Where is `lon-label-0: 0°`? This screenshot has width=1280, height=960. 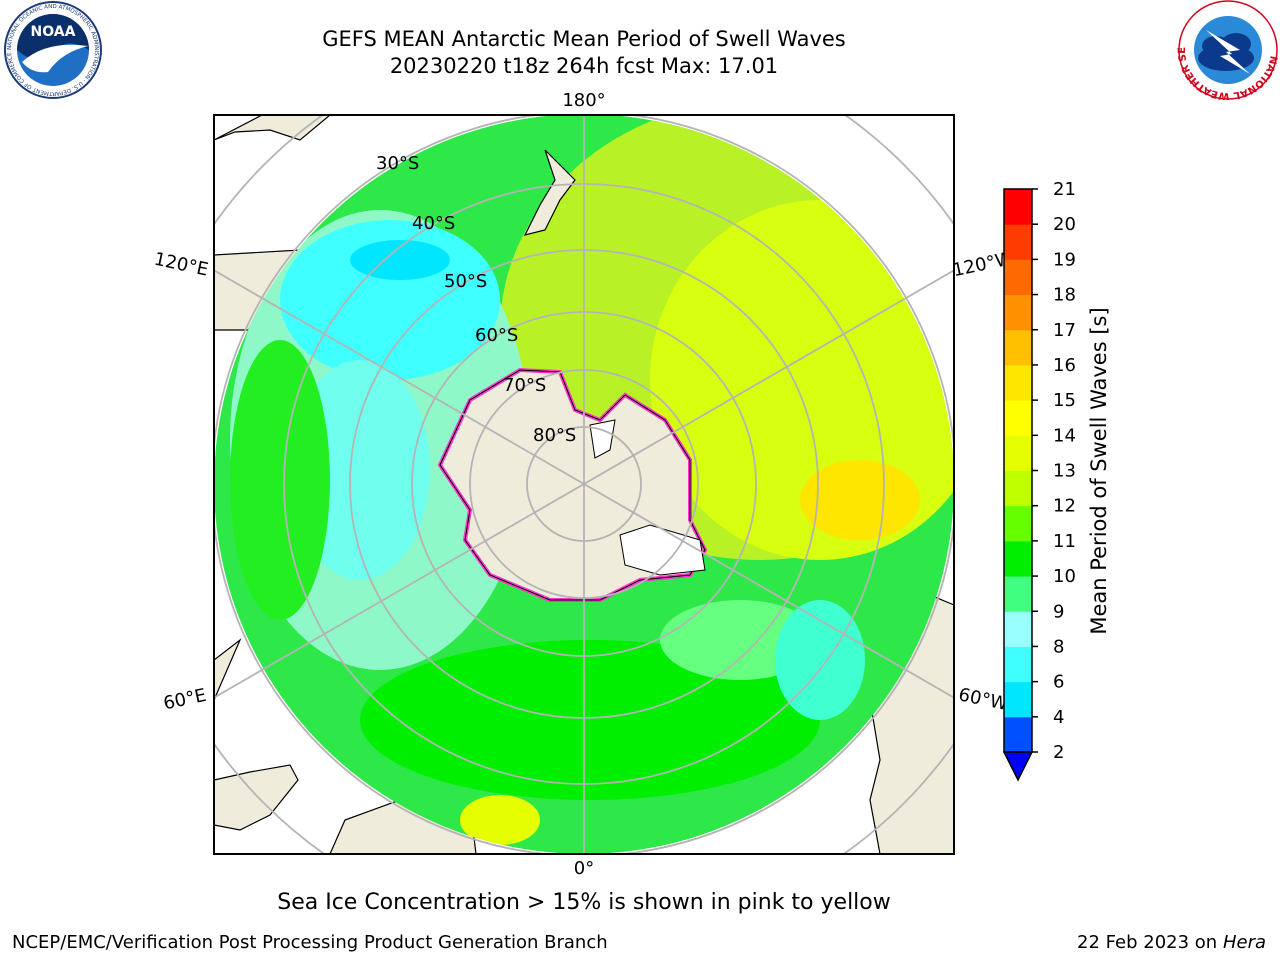 lon-label-0: 0° is located at coordinates (584, 868).